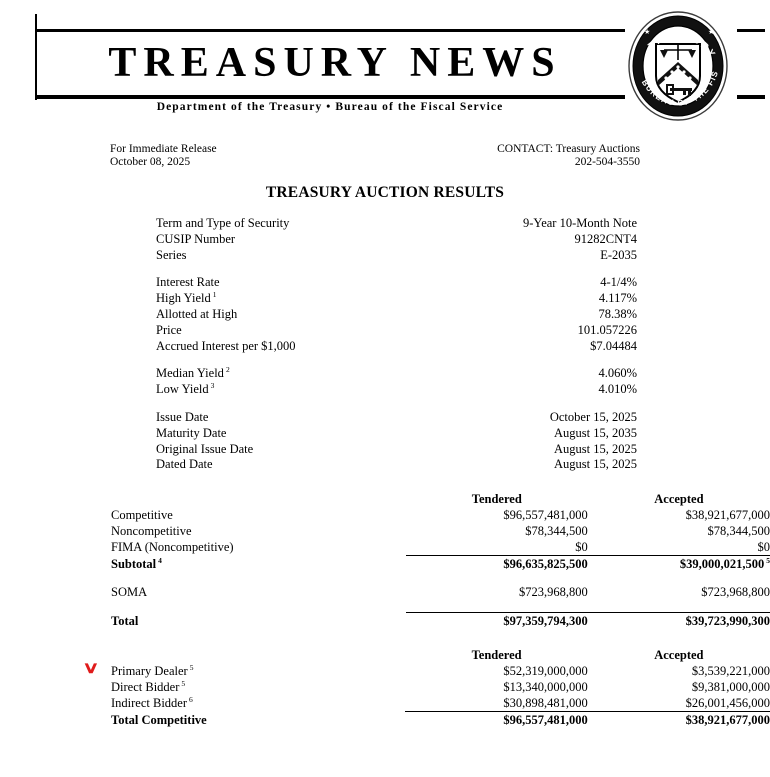 This screenshot has height=777, width=770. Describe the element at coordinates (186, 298) in the screenshot. I see `detail-label: High Yield 1` at that location.